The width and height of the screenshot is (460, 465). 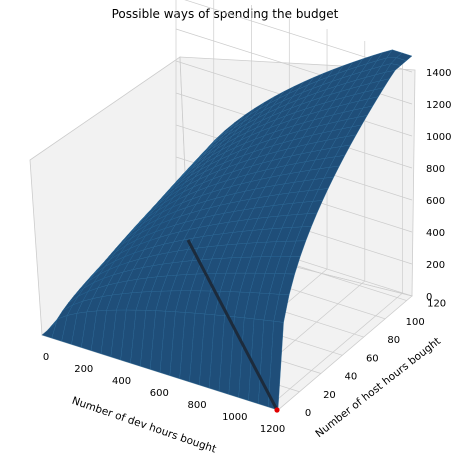 What do you see at coordinates (438, 73) in the screenshot?
I see `z-tick-label: 1400` at bounding box center [438, 73].